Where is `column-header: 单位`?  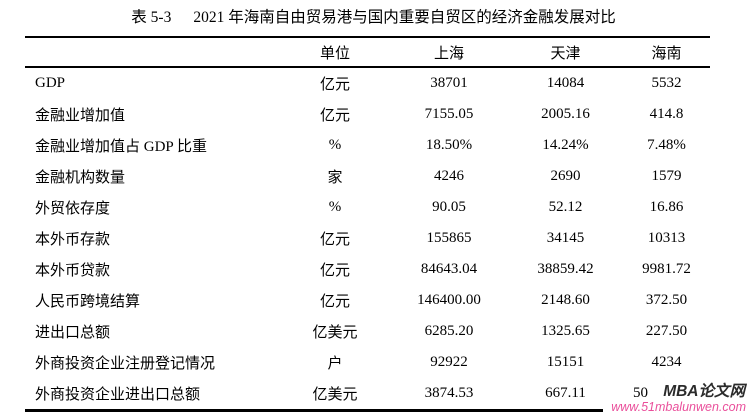 column-header: 单位 is located at coordinates (334, 53).